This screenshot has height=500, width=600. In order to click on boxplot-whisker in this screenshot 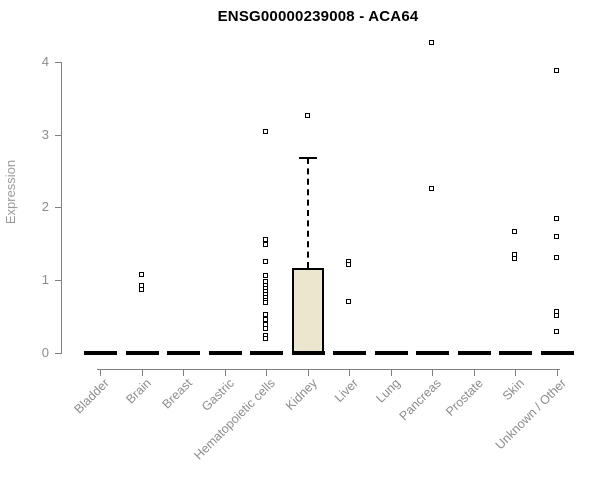, I will do `click(307, 212)`.